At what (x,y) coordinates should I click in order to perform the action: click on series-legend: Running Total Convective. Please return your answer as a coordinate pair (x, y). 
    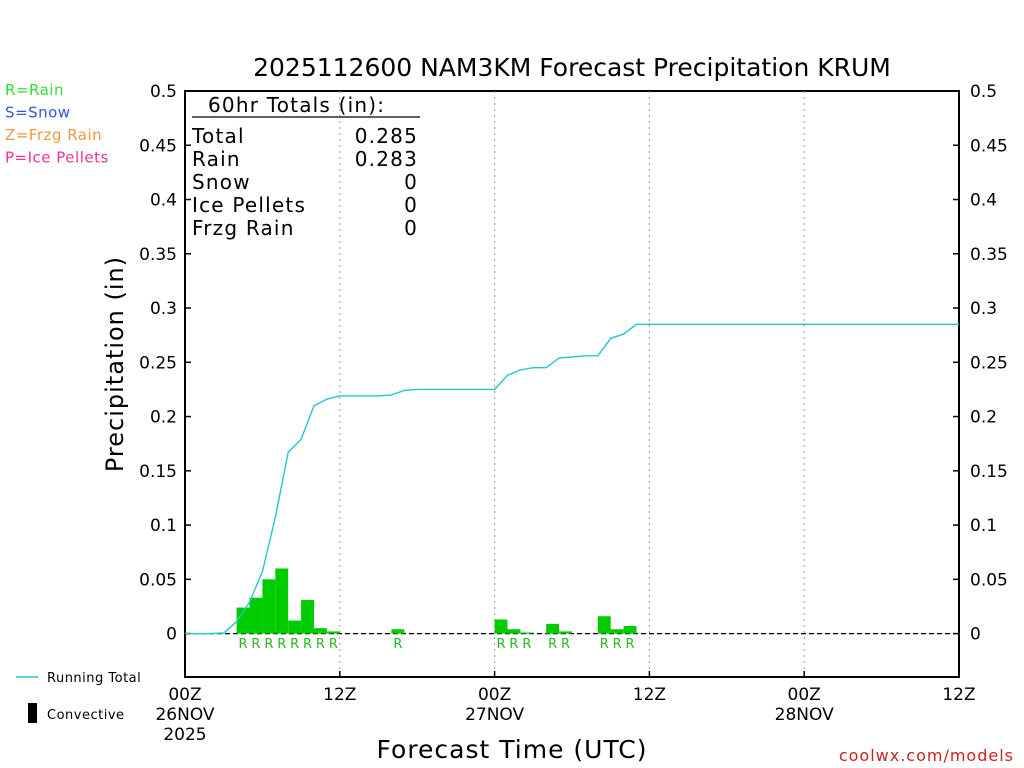
    Looking at the image, I should click on (78, 697).